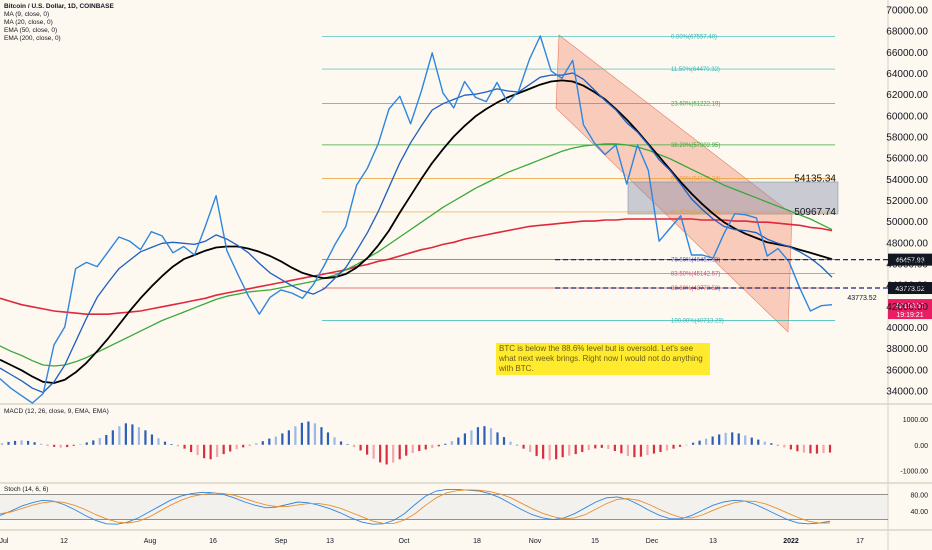 The image size is (932, 550). I want to click on legend-ema200: EMA (200, close, 0), so click(32, 38).